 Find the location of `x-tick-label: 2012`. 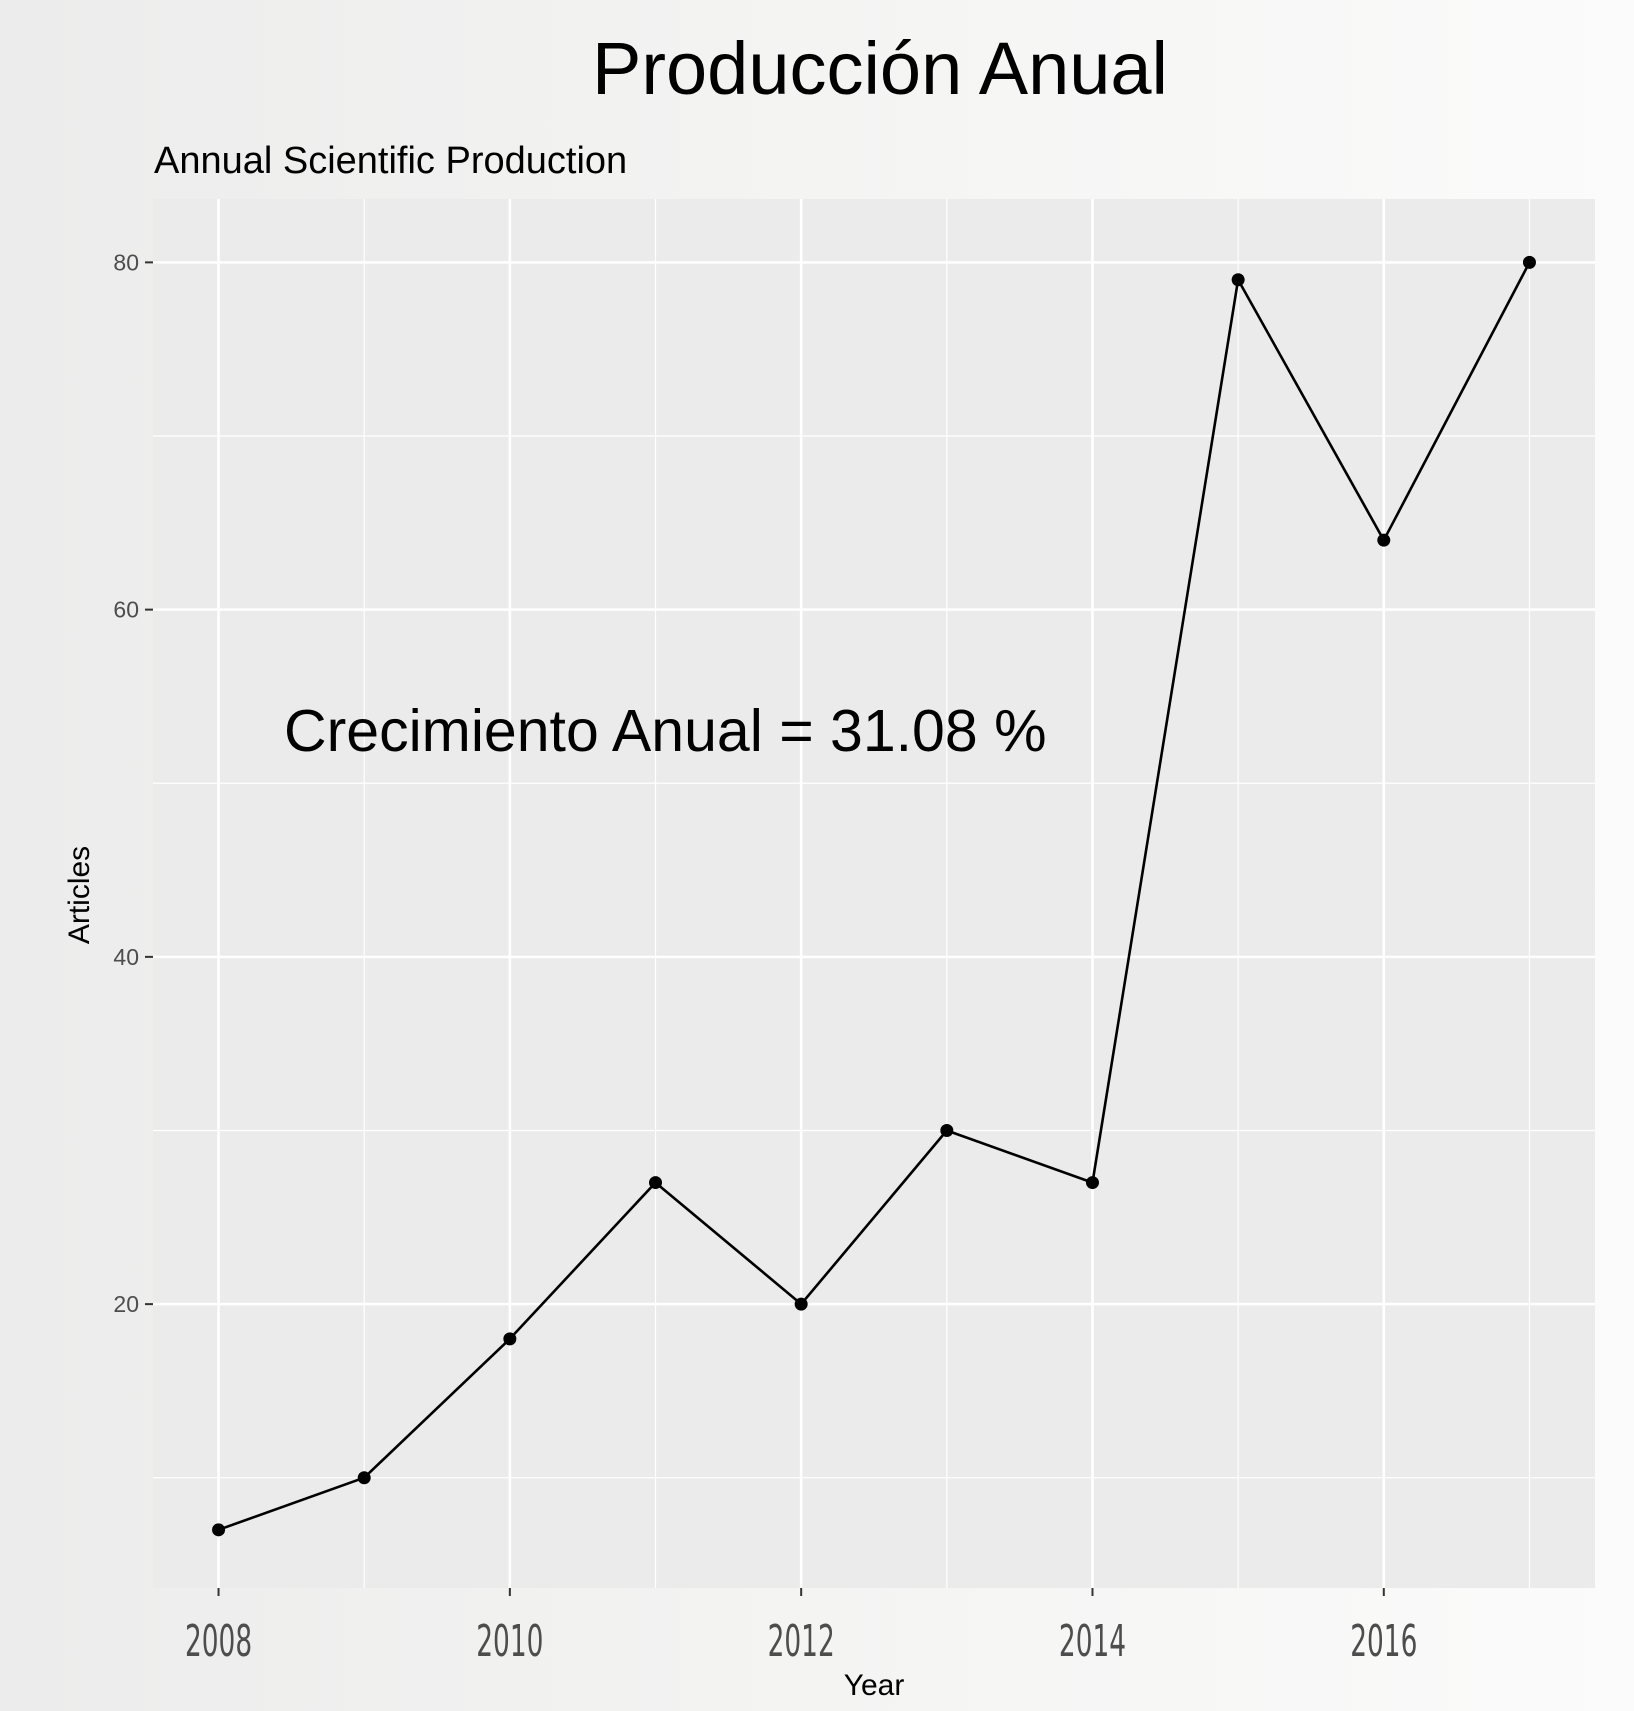

x-tick-label: 2012 is located at coordinates (801, 1641).